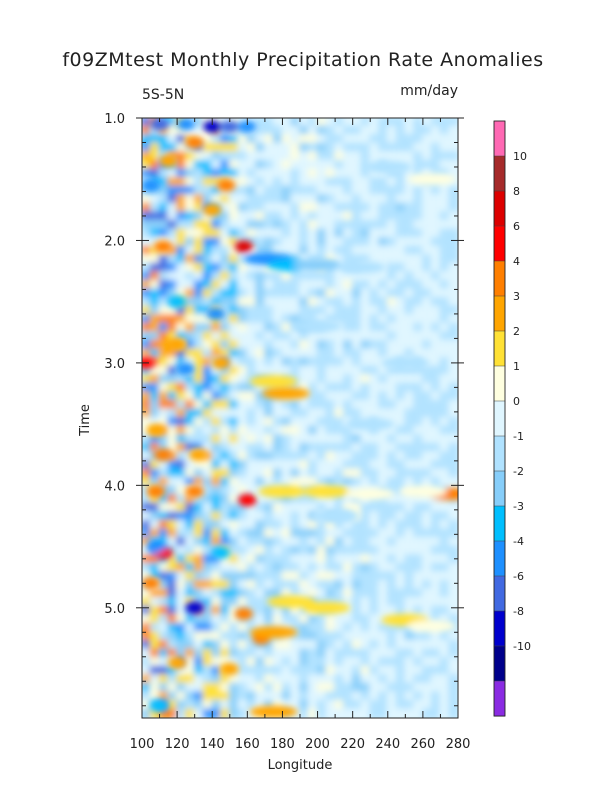 This screenshot has width=607, height=787. What do you see at coordinates (522, 646) in the screenshot?
I see `colorbar-label: -10` at bounding box center [522, 646].